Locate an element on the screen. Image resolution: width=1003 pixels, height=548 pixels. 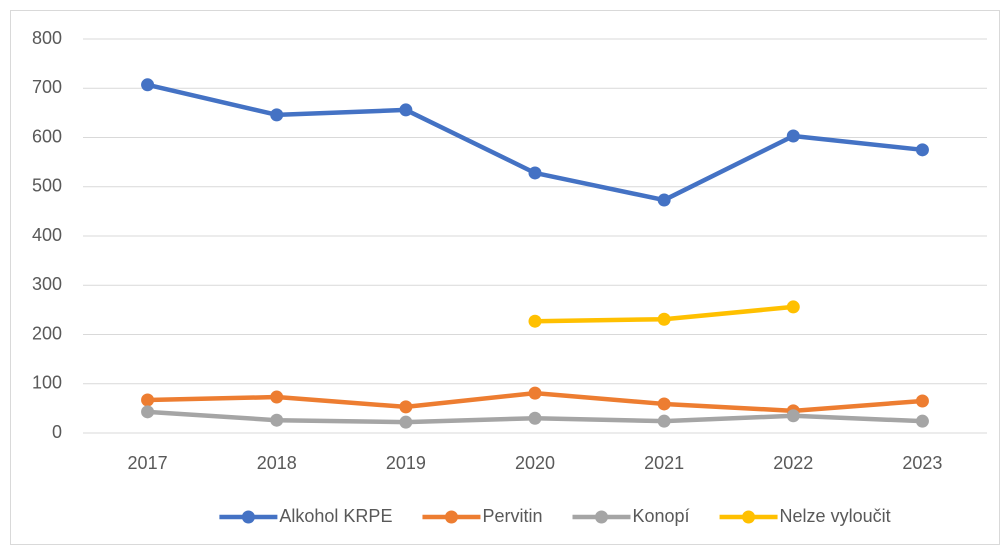
y-tick-label: 0 is located at coordinates (57, 432).